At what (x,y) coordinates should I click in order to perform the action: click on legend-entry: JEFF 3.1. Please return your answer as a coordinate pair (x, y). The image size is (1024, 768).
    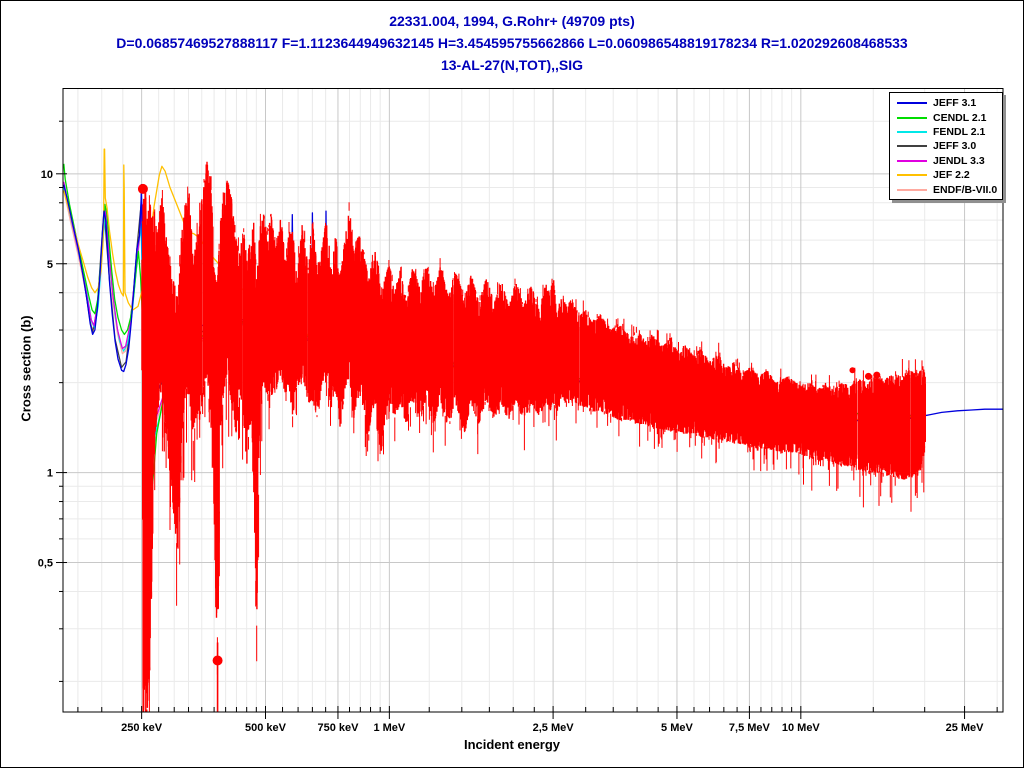
    Looking at the image, I should click on (946, 103).